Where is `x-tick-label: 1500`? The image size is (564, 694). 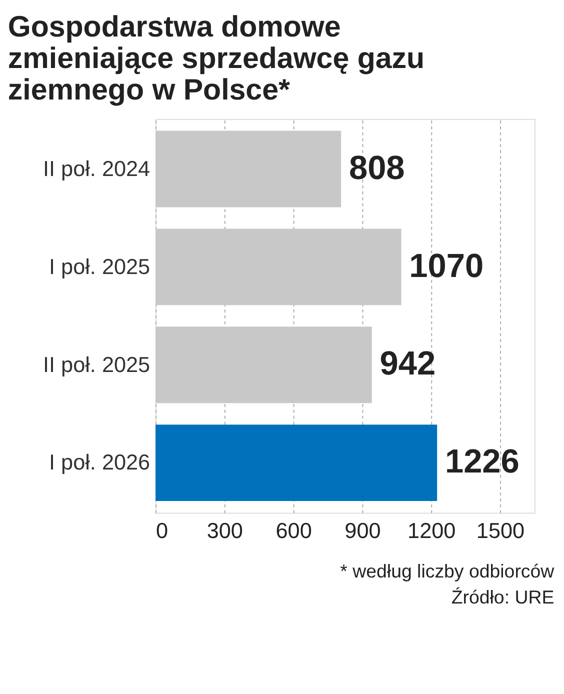
x-tick-label: 1500 is located at coordinates (500, 530).